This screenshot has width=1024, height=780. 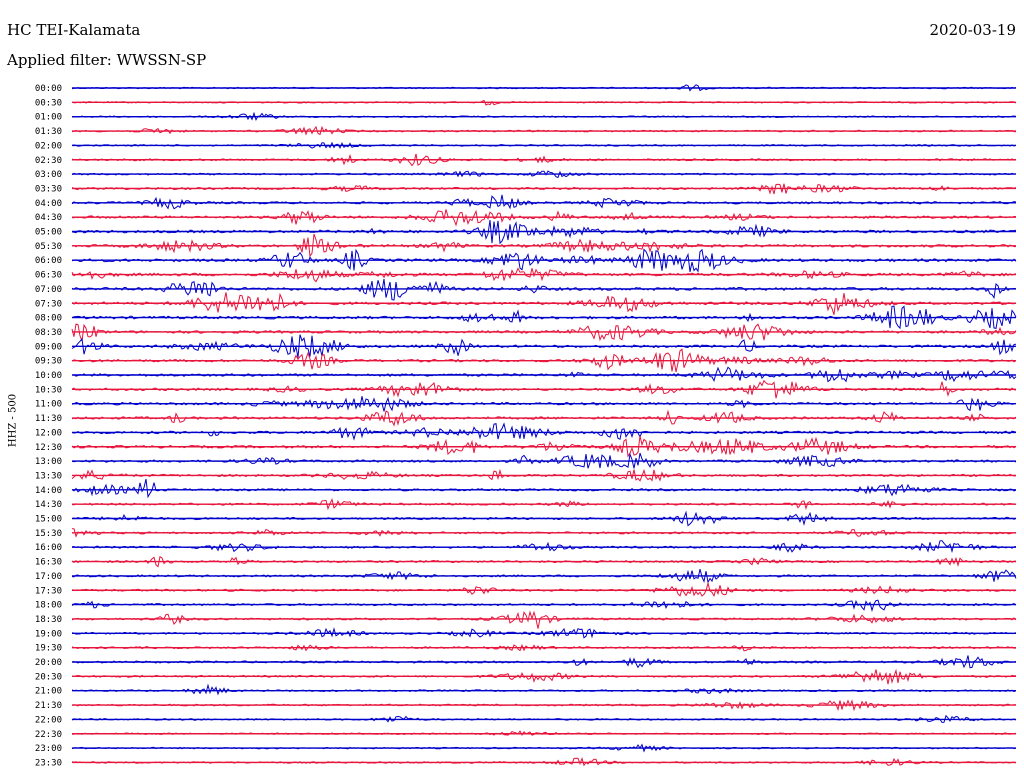 I want to click on row-time-label: 19:00, so click(x=48, y=634).